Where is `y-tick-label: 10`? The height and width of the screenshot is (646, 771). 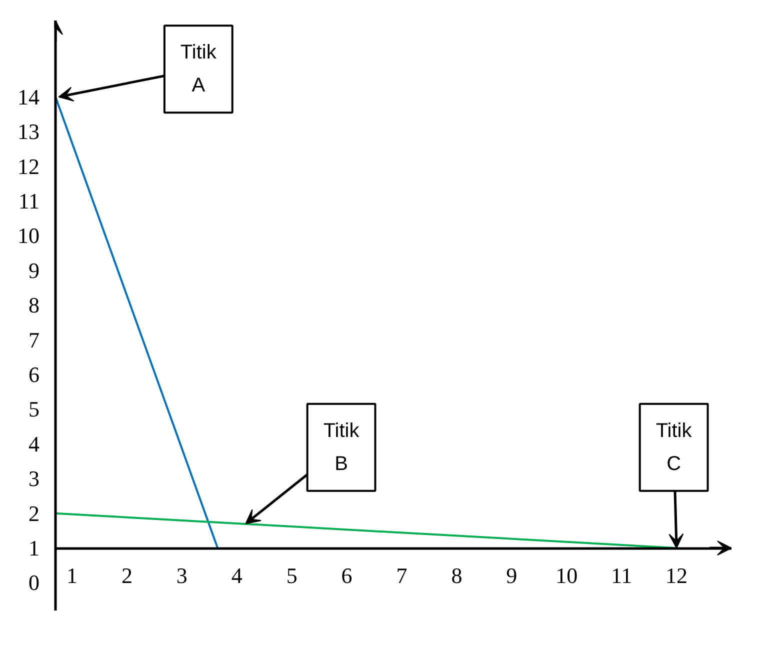
y-tick-label: 10 is located at coordinates (29, 235).